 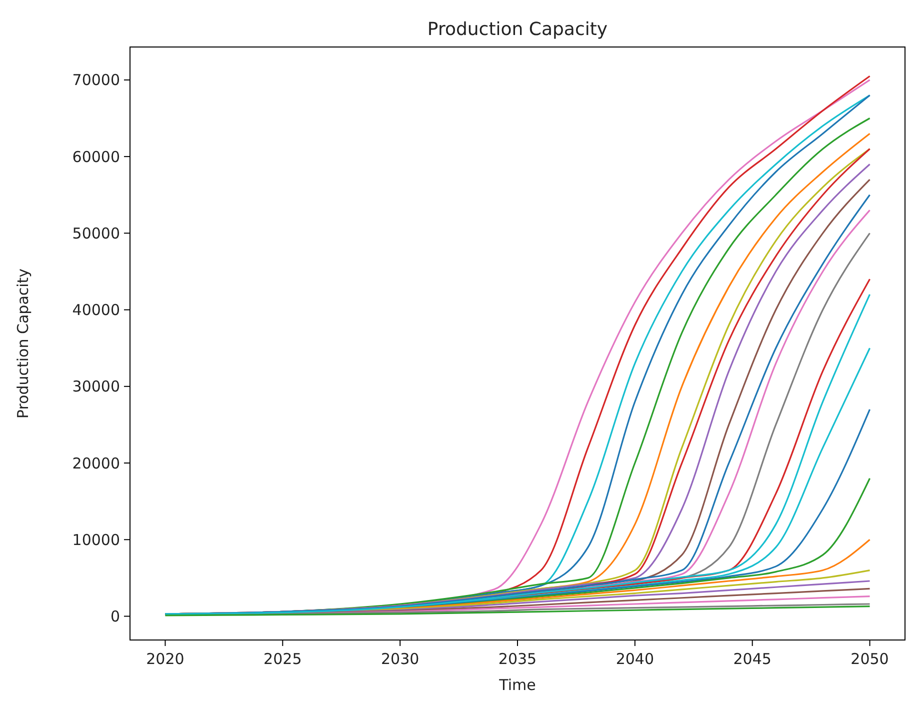 I want to click on x-tick-label: 2020, so click(x=165, y=659).